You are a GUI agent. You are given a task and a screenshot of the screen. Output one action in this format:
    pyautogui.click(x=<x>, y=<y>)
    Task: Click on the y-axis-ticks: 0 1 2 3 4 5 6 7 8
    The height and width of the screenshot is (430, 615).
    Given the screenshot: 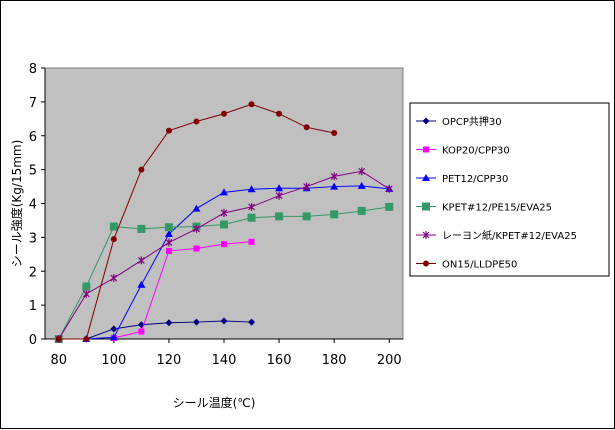 What is the action you would take?
    pyautogui.click(x=37, y=205)
    